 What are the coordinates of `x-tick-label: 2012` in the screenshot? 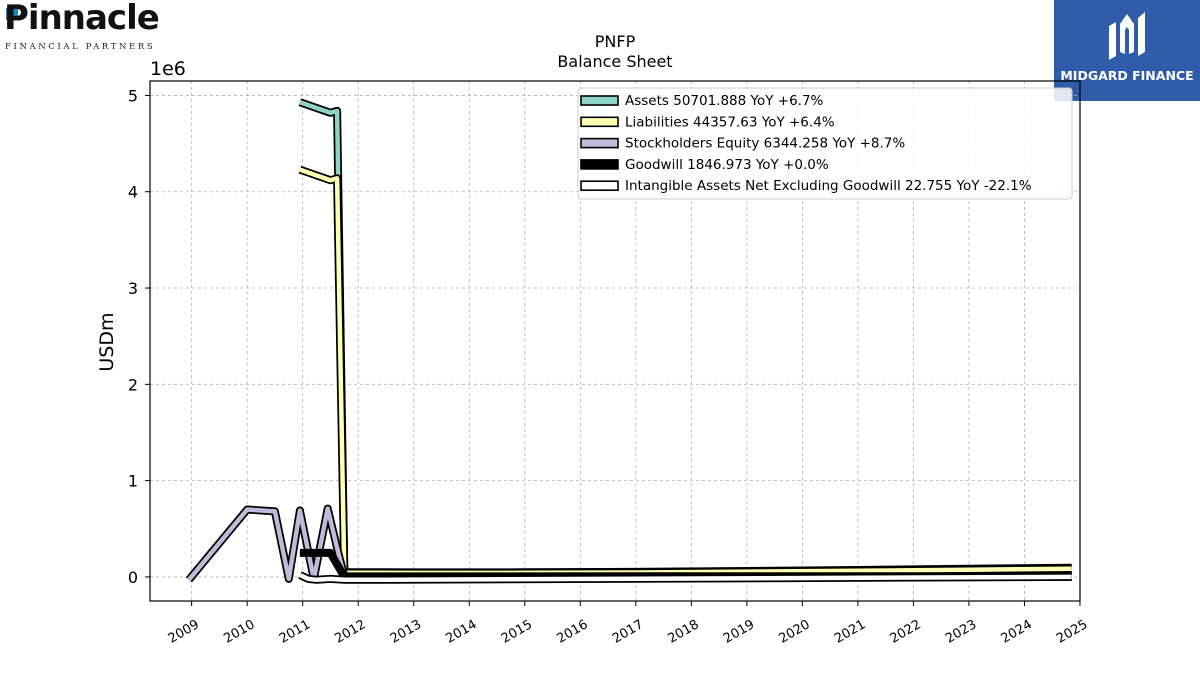 It's located at (350, 632).